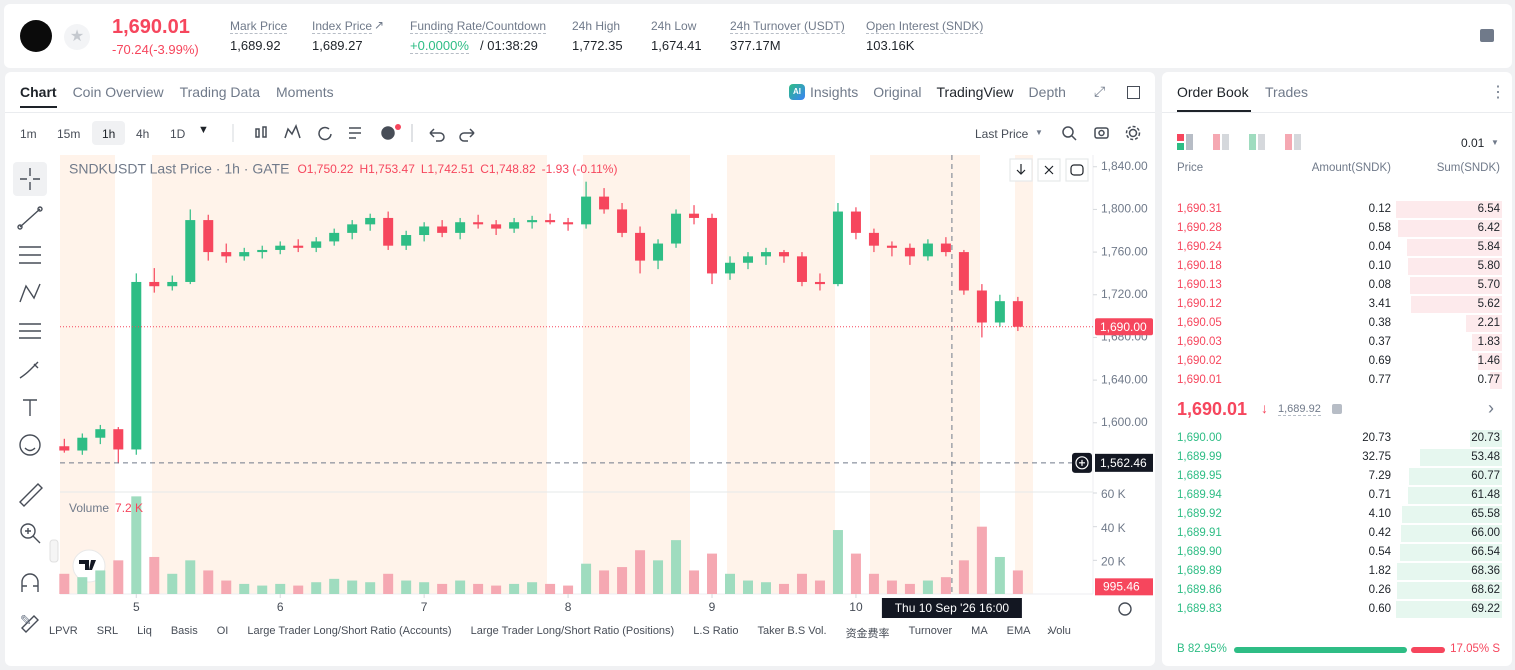  Describe the element at coordinates (1337, 361) in the screenshot. I see `order-row: 1,690.02 0.69 1.46` at that location.